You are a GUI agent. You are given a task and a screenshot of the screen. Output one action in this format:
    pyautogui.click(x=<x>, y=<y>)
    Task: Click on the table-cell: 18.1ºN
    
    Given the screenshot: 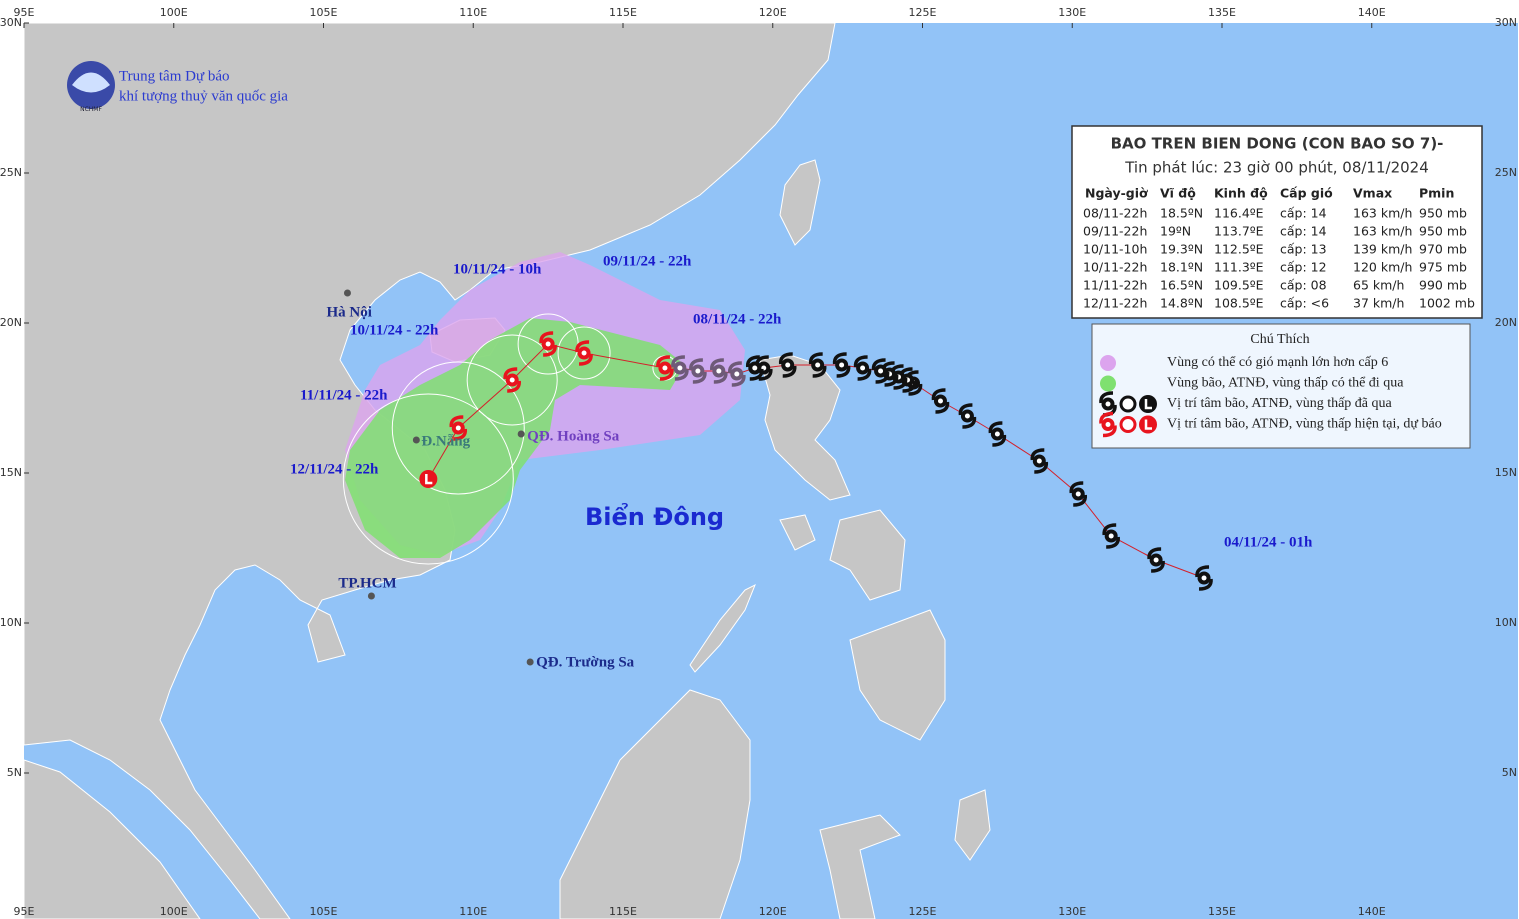 What is the action you would take?
    pyautogui.click(x=1181, y=267)
    